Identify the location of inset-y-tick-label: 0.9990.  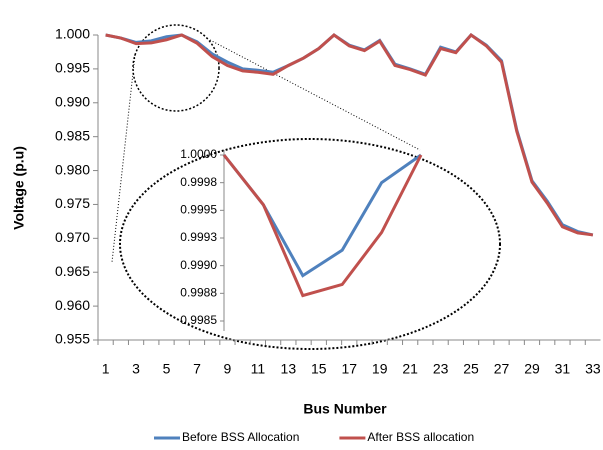
(198, 265).